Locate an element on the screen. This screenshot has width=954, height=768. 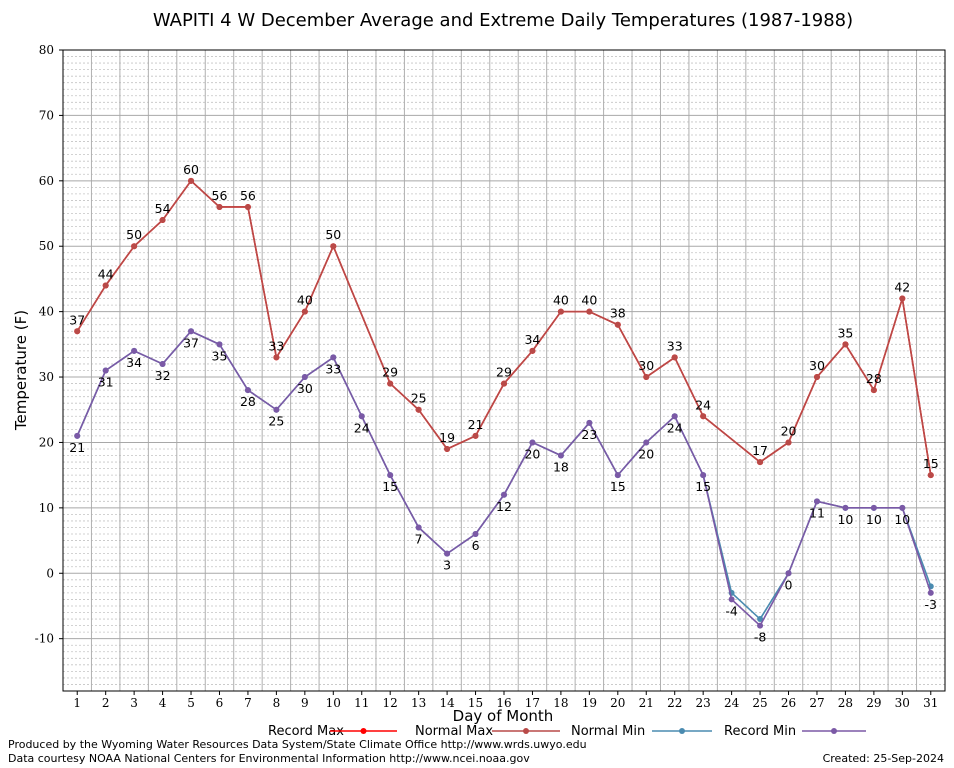
y-tick-label: 10 is located at coordinates (46, 508).